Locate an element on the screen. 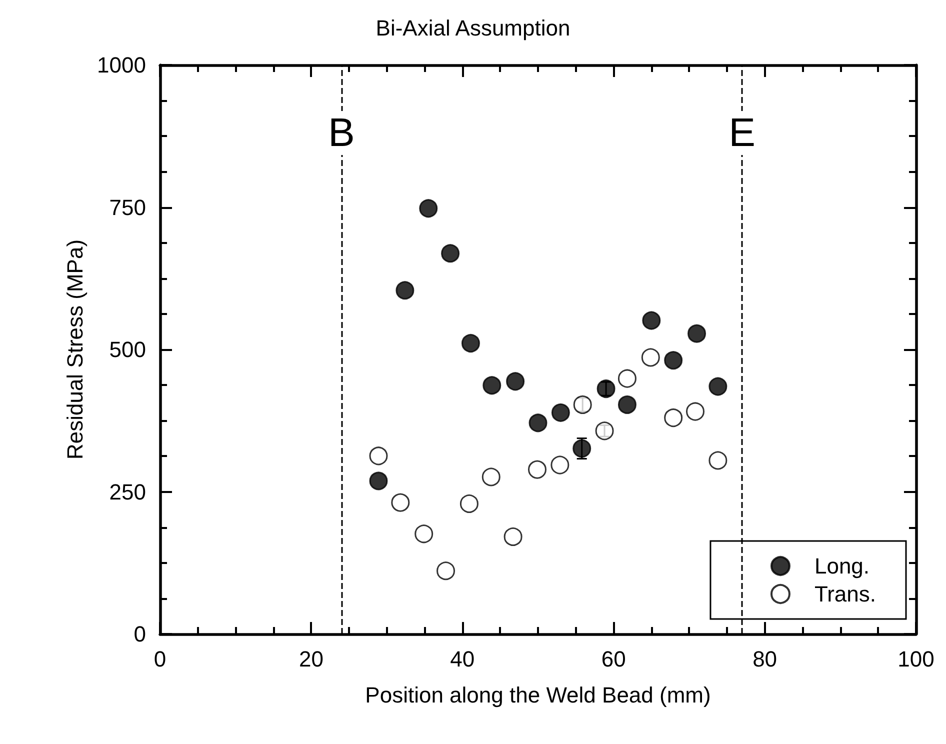  ref-line-label: B is located at coordinates (341, 133).